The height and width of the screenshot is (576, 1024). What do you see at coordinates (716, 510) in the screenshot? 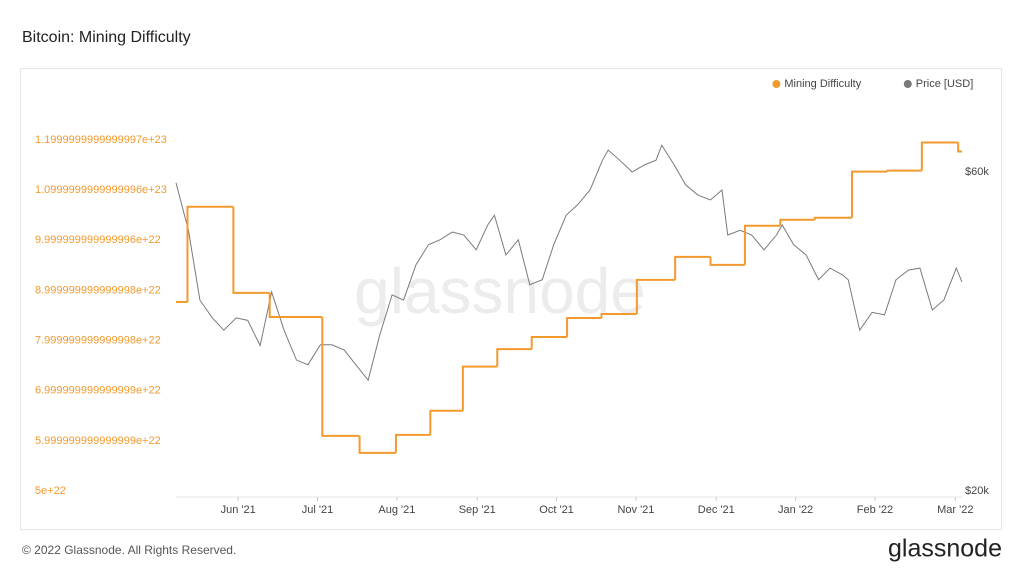
I see `x-tick-label: Dec '21` at bounding box center [716, 510].